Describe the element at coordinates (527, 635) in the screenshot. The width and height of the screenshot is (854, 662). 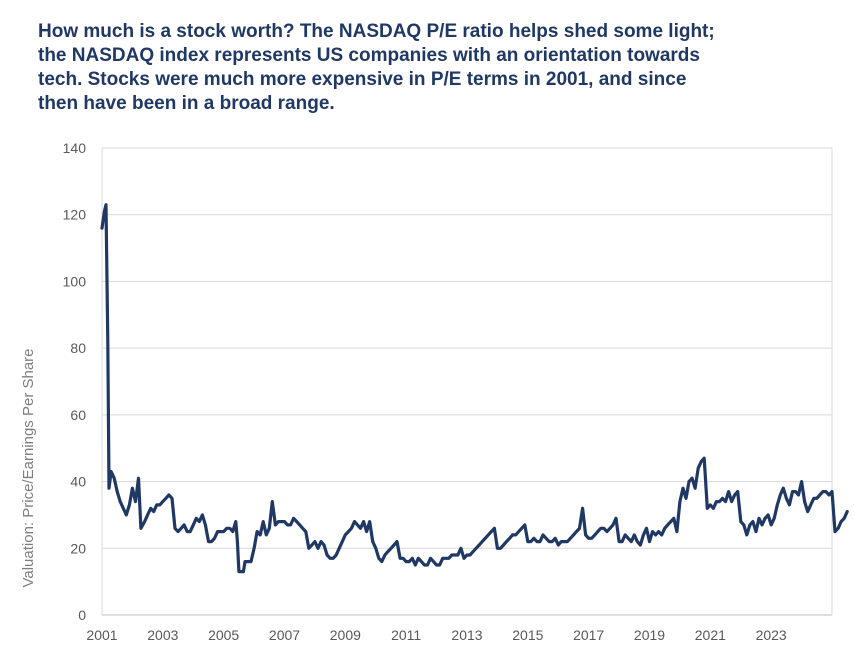
I see `x-tick-label: 2015` at that location.